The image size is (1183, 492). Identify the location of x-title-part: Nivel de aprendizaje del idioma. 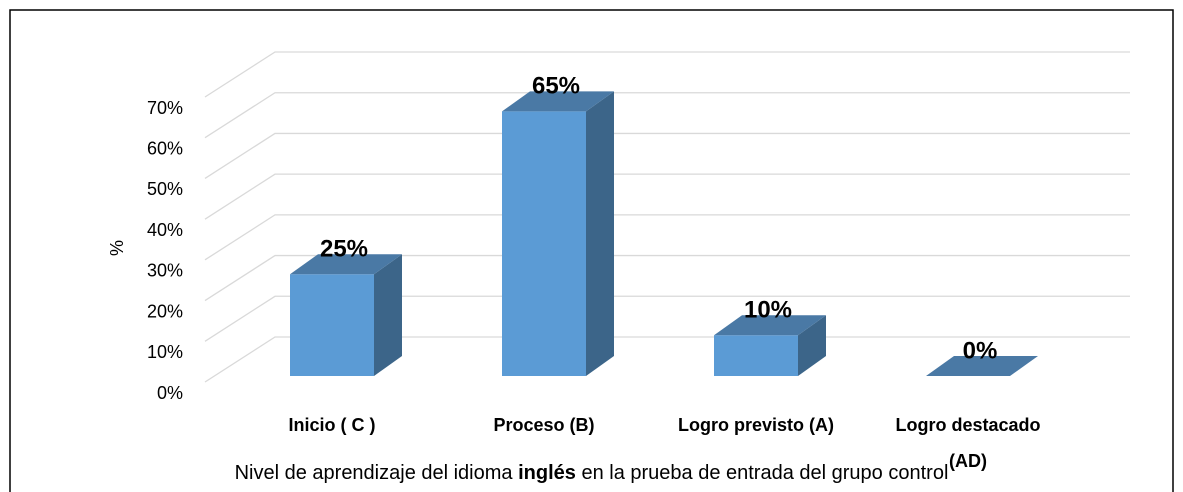
(376, 473).